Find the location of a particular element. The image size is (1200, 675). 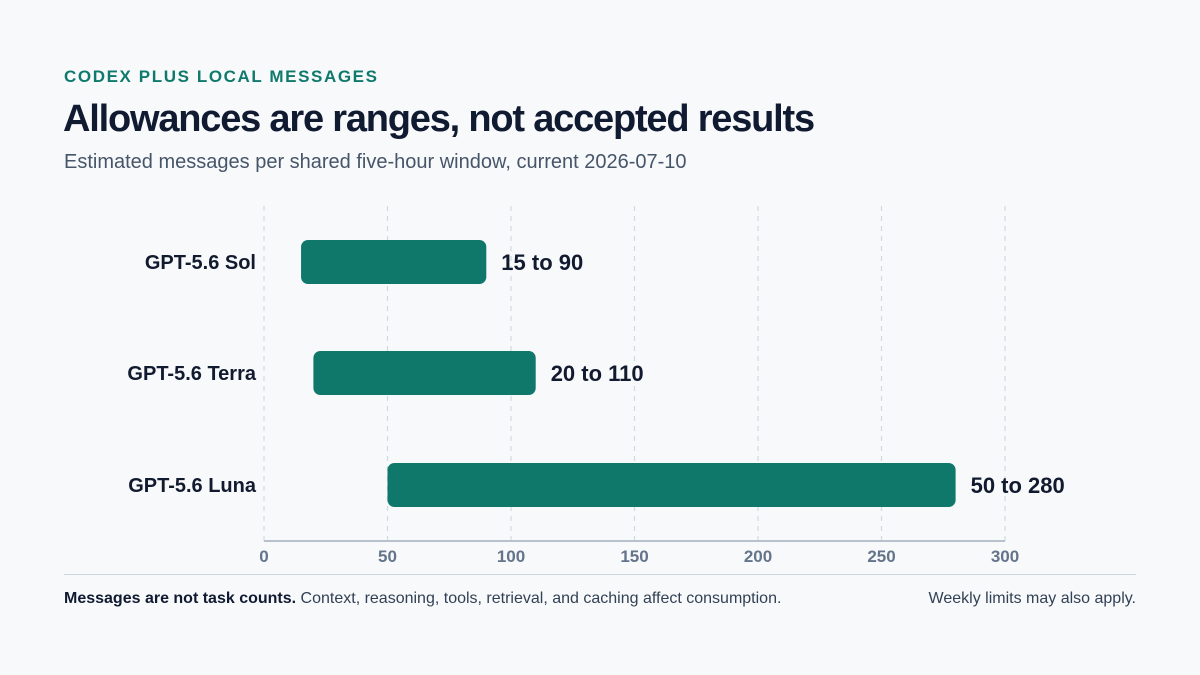

category-label: GPT-5.6 Luna is located at coordinates (192, 486).